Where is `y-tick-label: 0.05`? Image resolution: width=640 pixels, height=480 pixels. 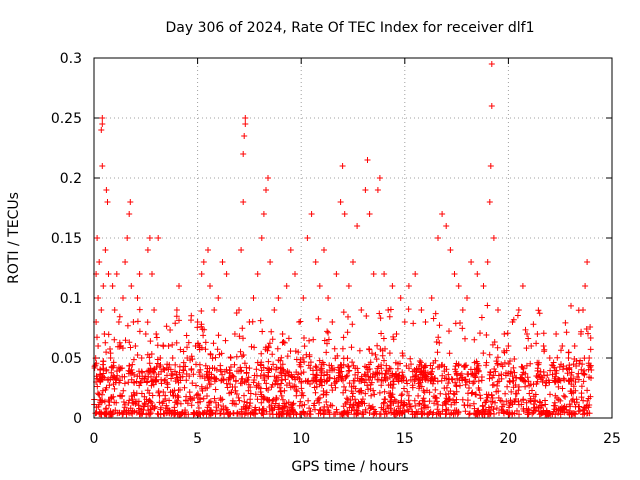
y-tick-label: 0.05 is located at coordinates (66, 359).